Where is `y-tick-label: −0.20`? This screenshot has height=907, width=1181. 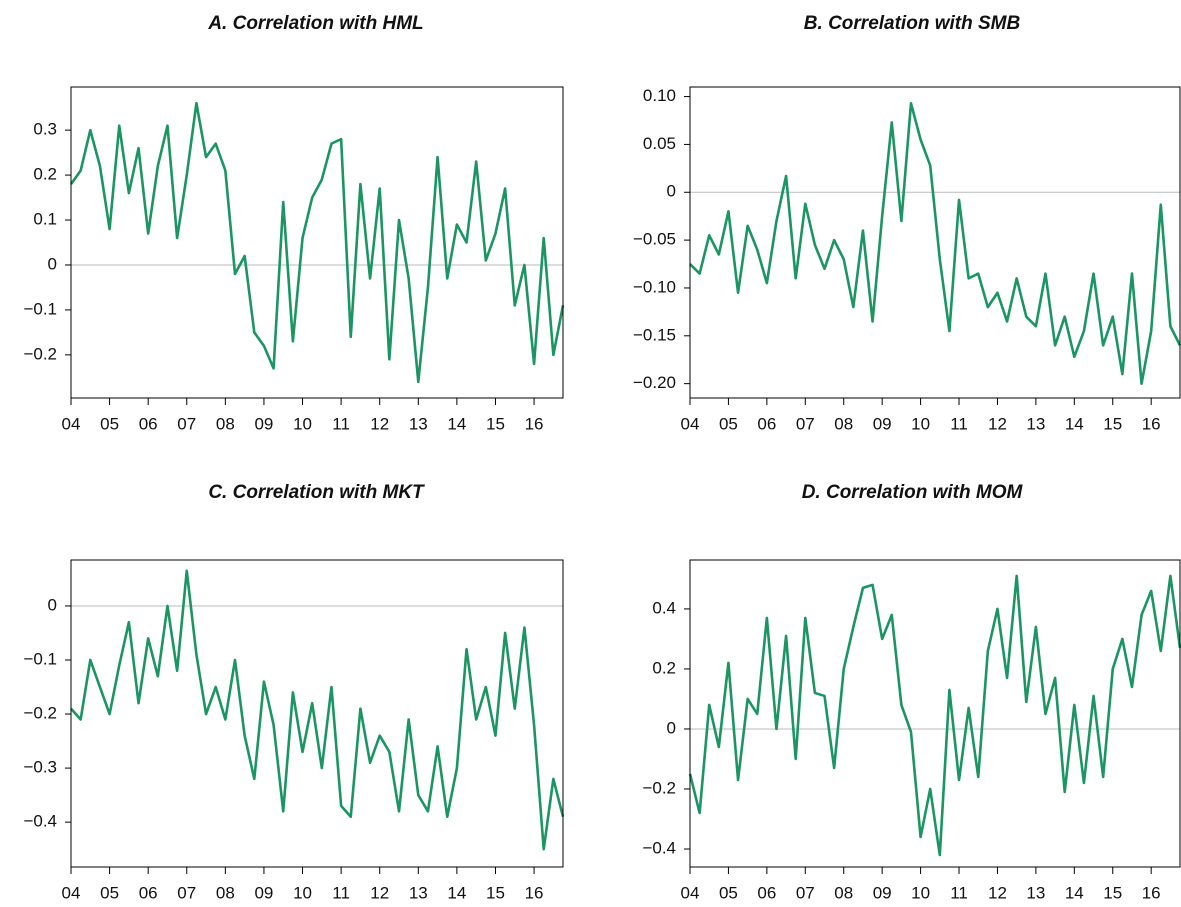
y-tick-label: −0.20 is located at coordinates (654, 382).